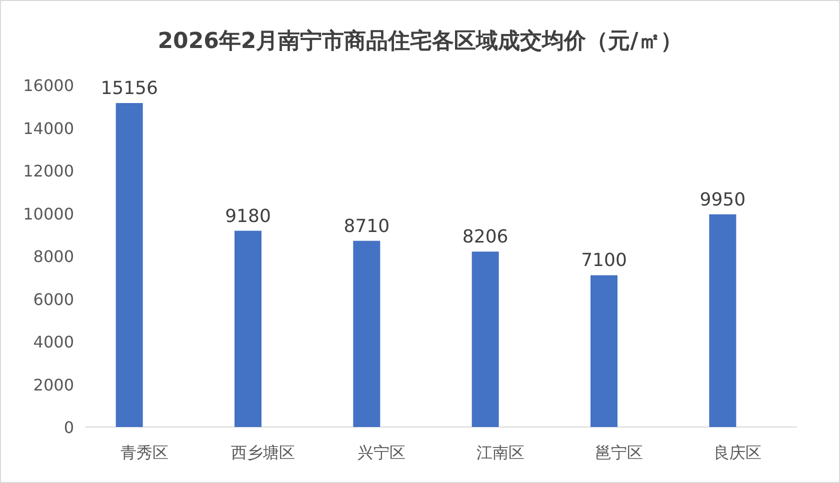  I want to click on y-tick-label: 2000, so click(53, 384).